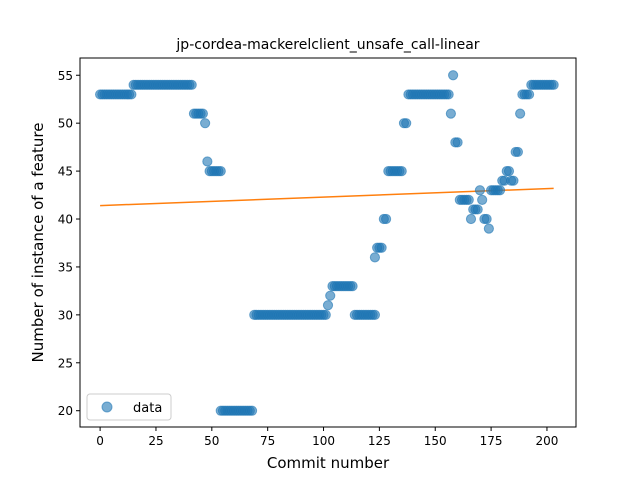 Image resolution: width=640 pixels, height=480 pixels. I want to click on x-tick-label: 150, so click(435, 441).